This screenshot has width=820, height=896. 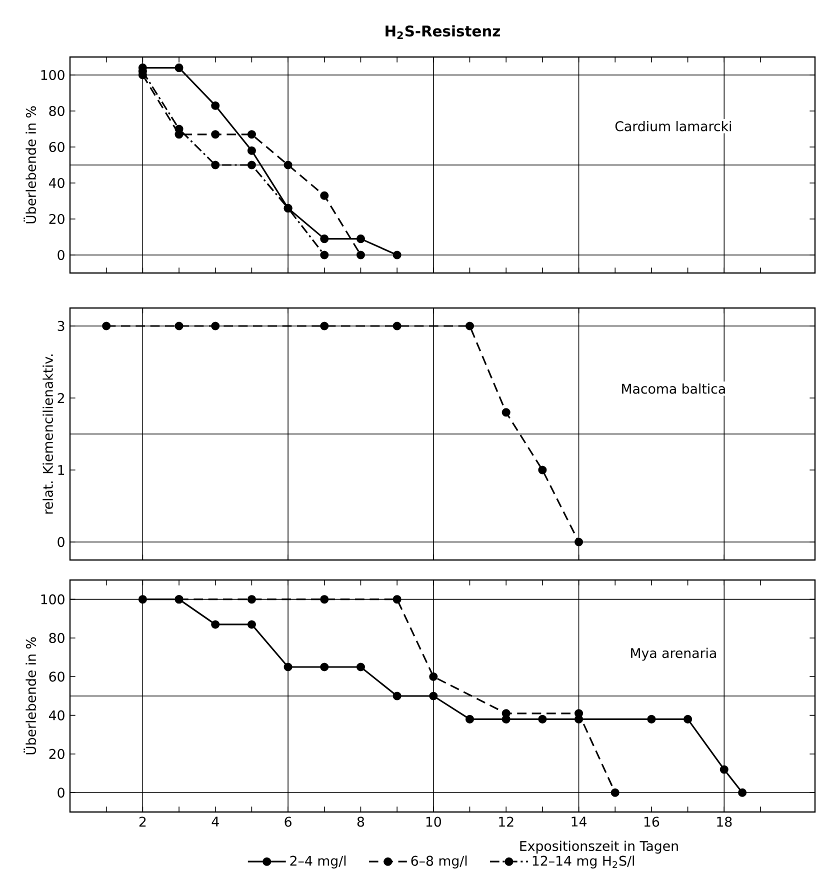 What do you see at coordinates (724, 821) in the screenshot?
I see `x-tick-label: 18` at bounding box center [724, 821].